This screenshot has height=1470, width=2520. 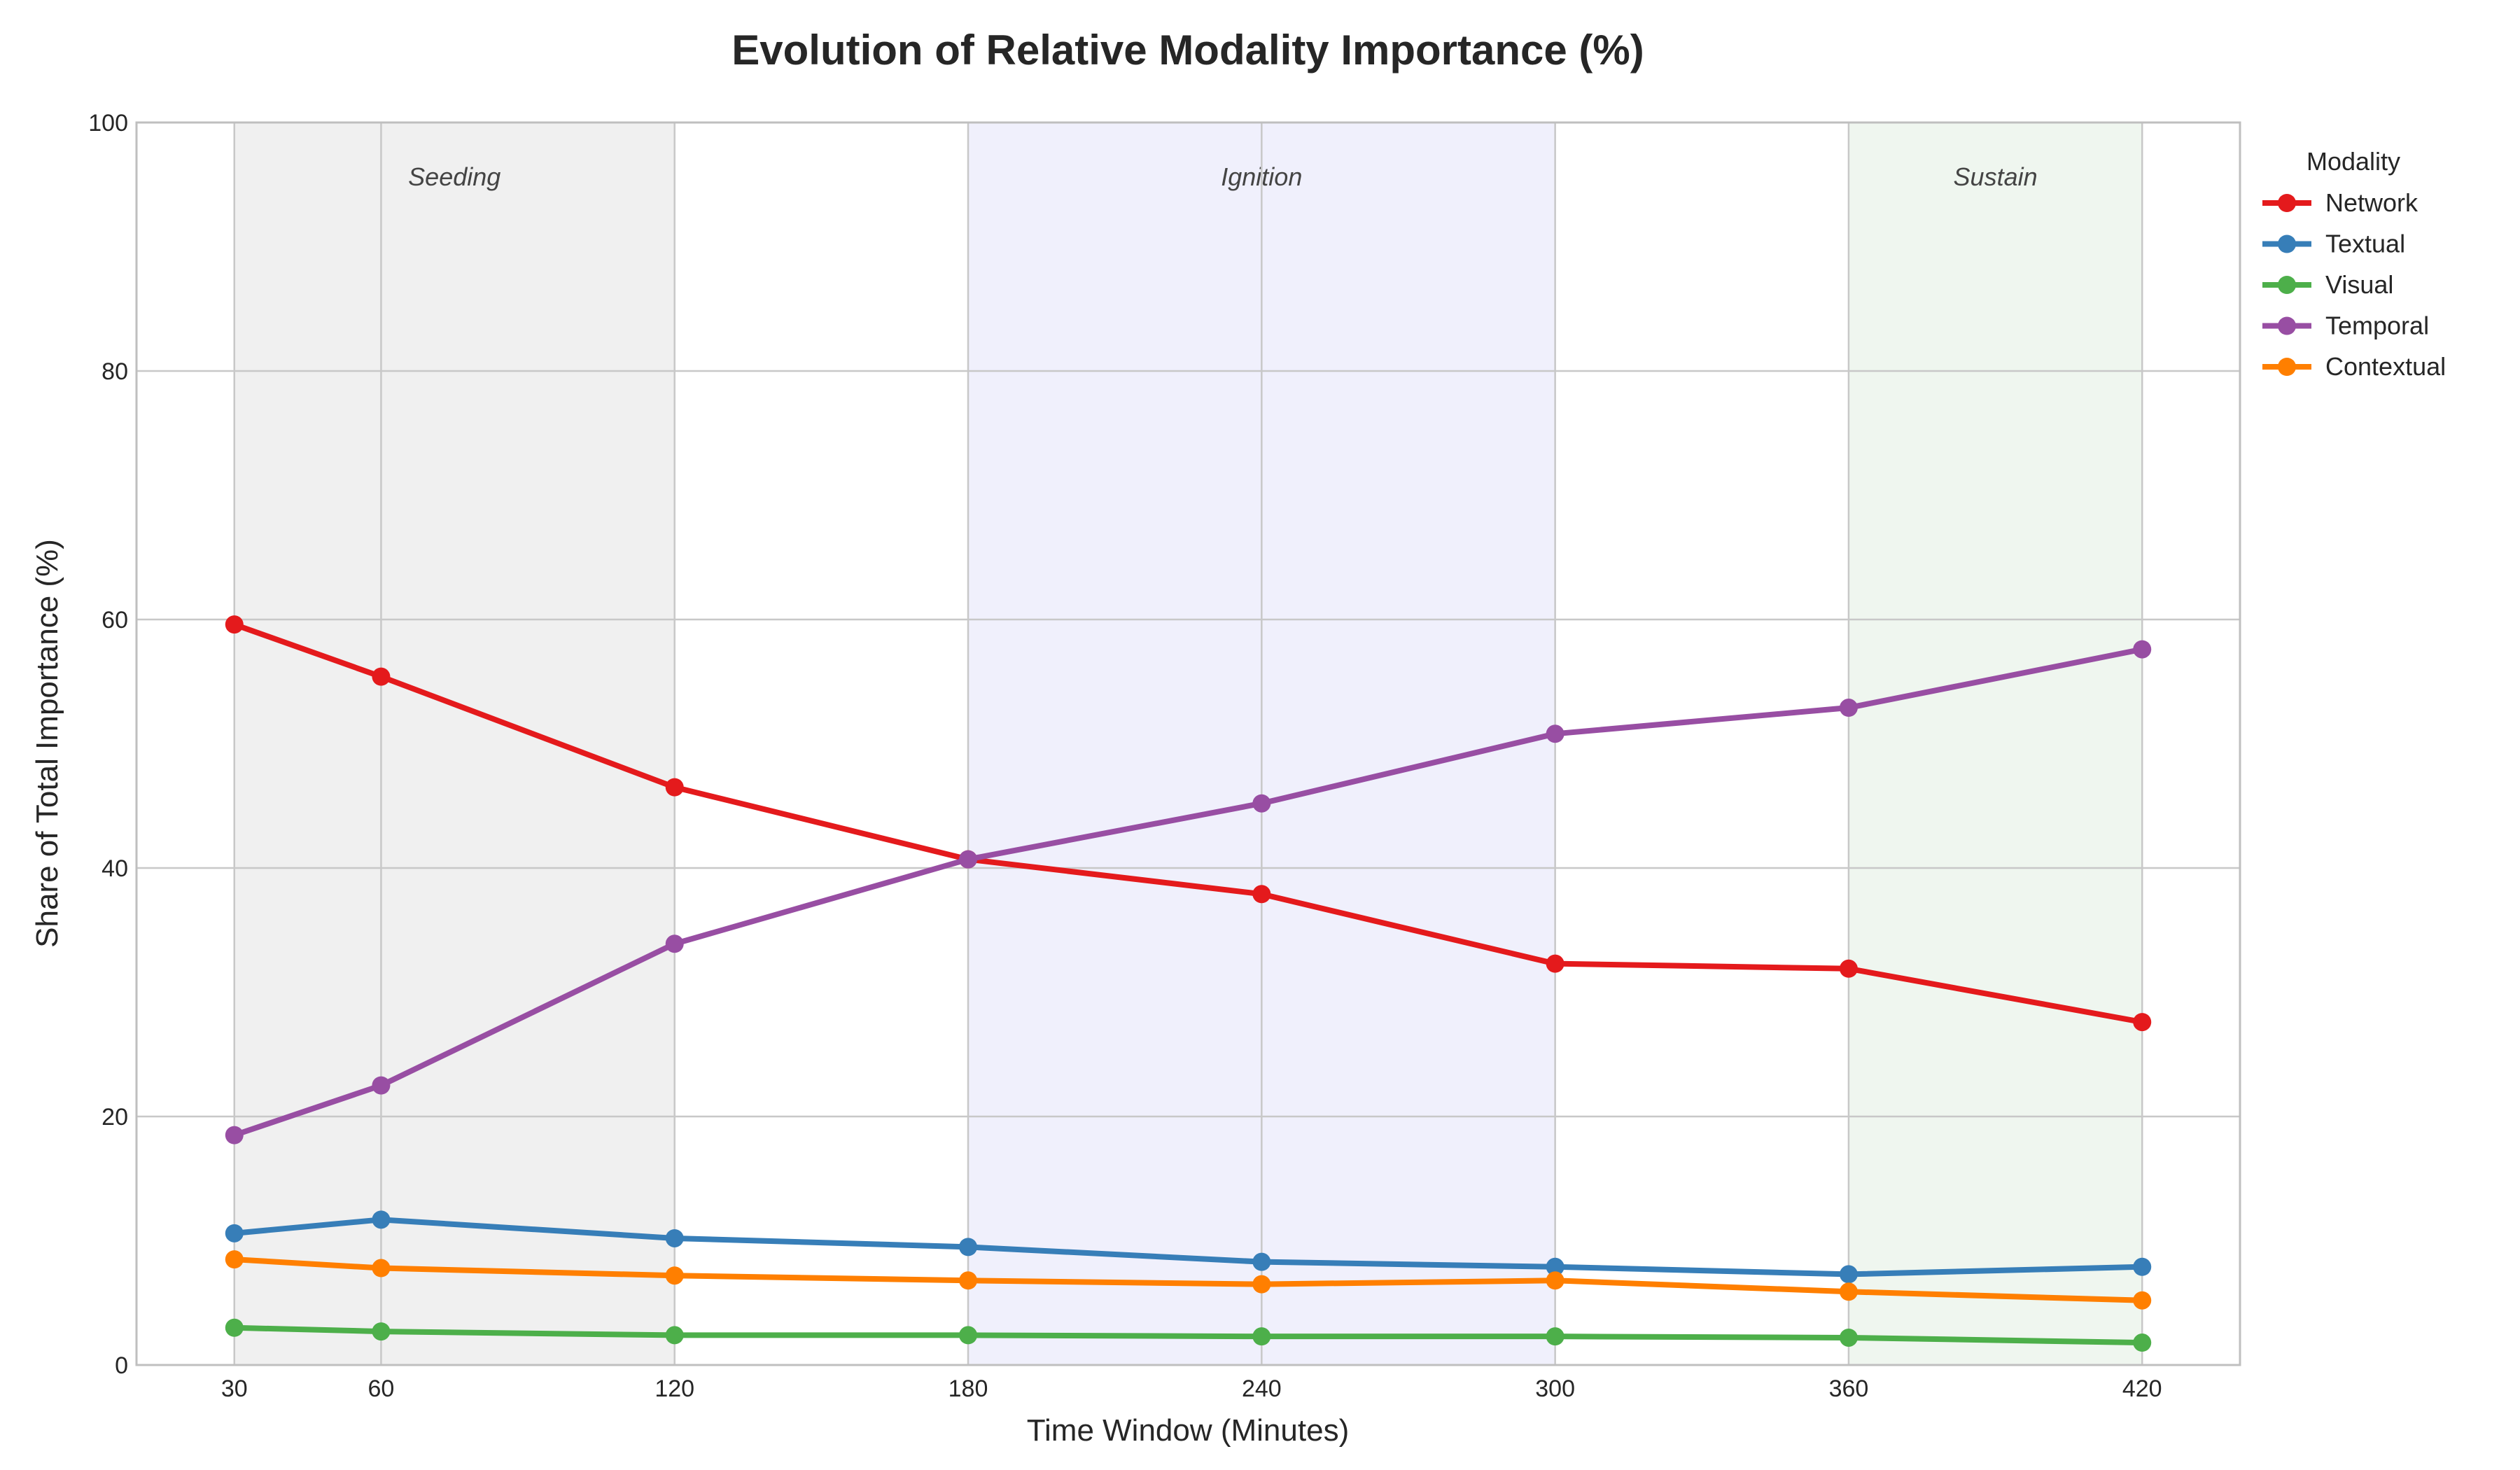 I want to click on legend-label-visual: Visual, so click(x=2359, y=284).